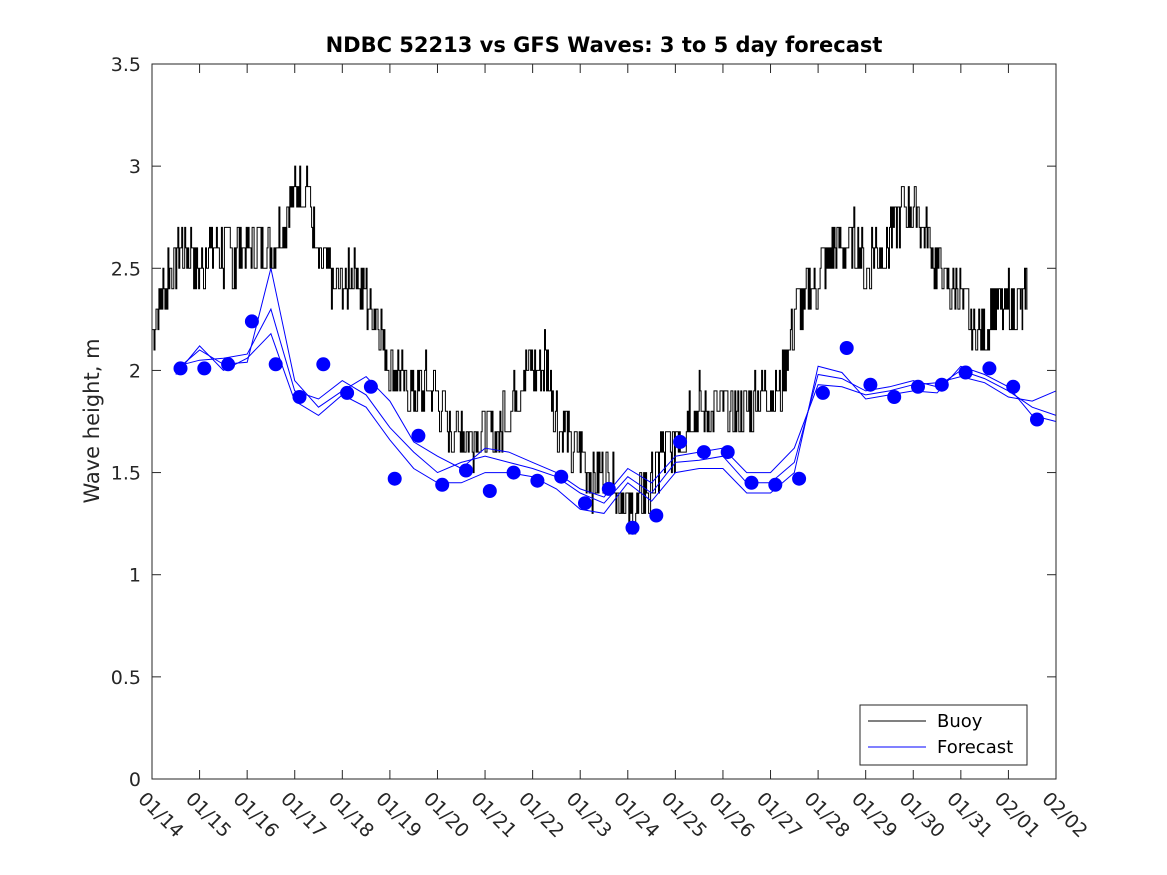  I want to click on y-tick-label: 1, so click(135, 576).